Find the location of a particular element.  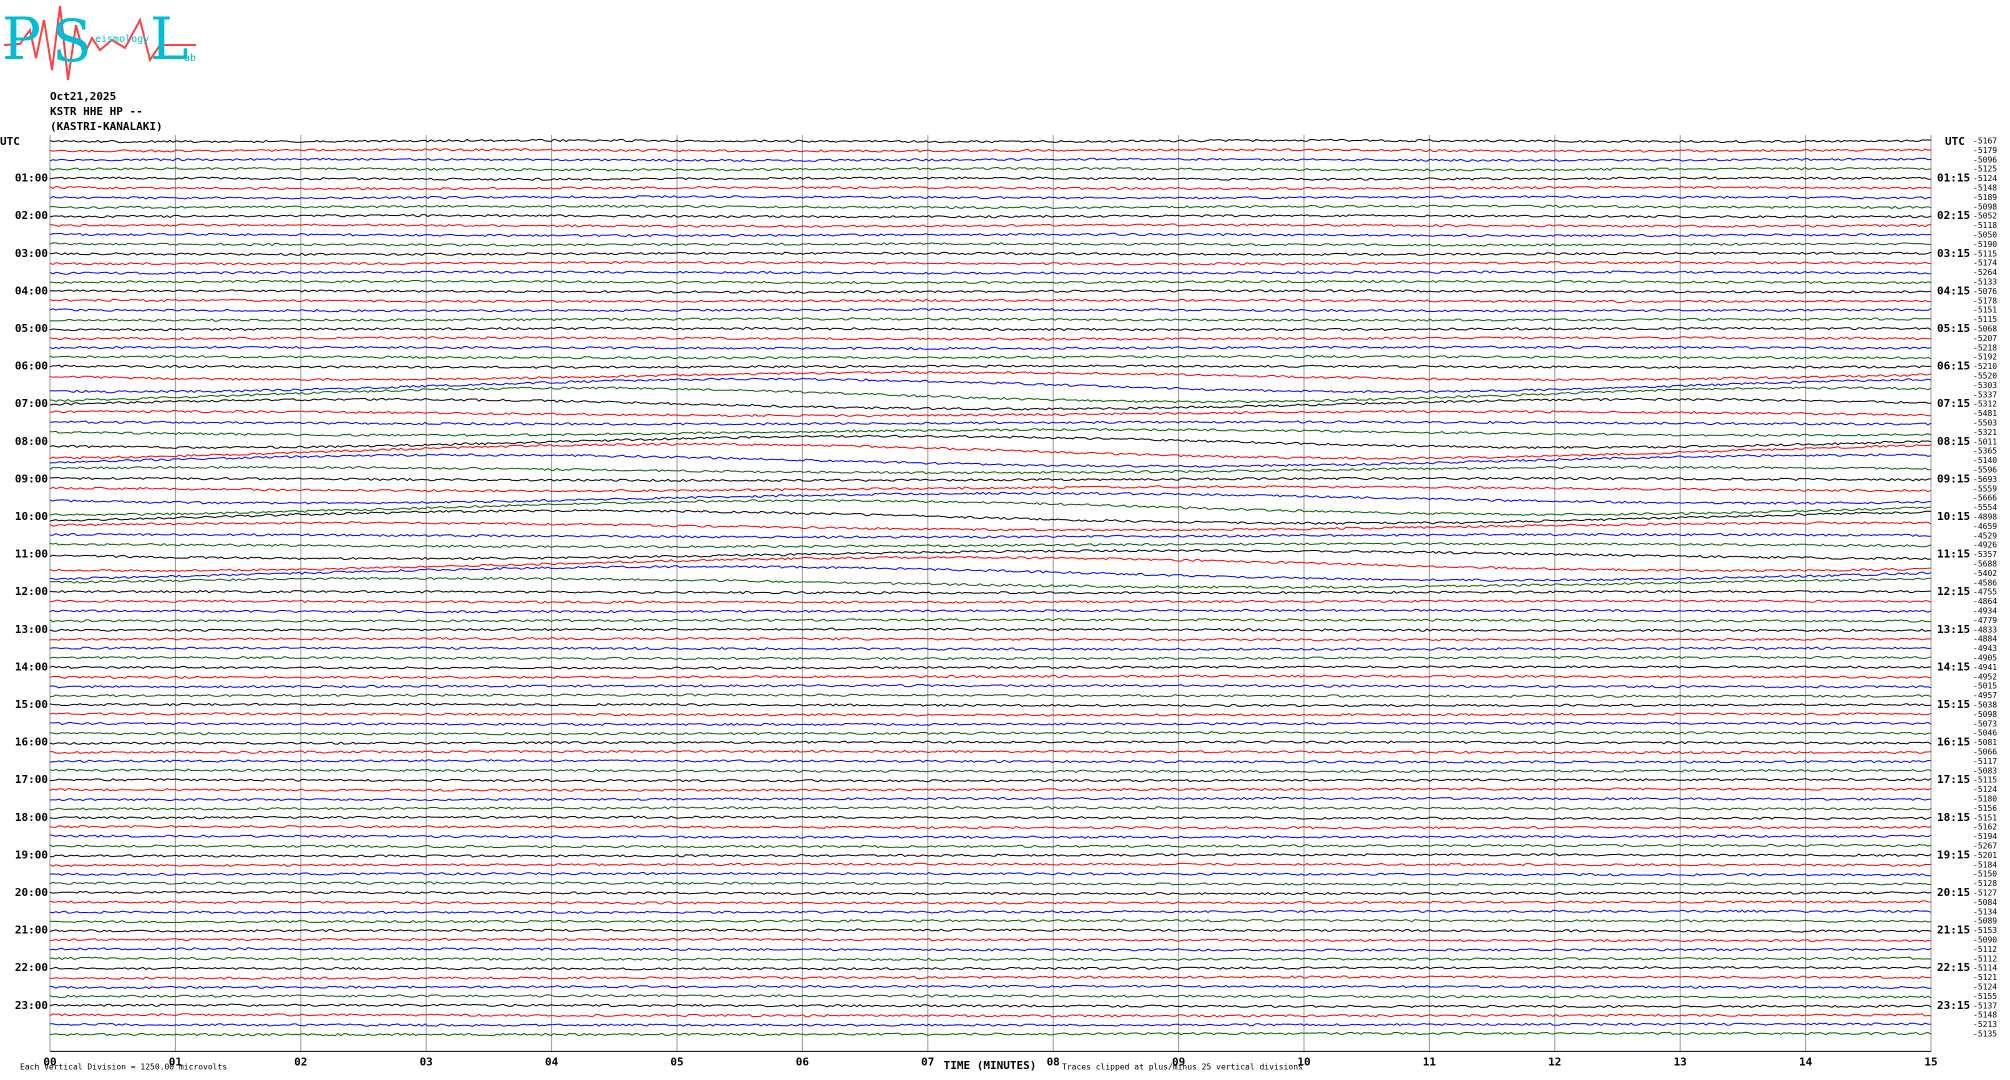

x-axis-label: TIME (MINUTES) is located at coordinates (990, 1065).